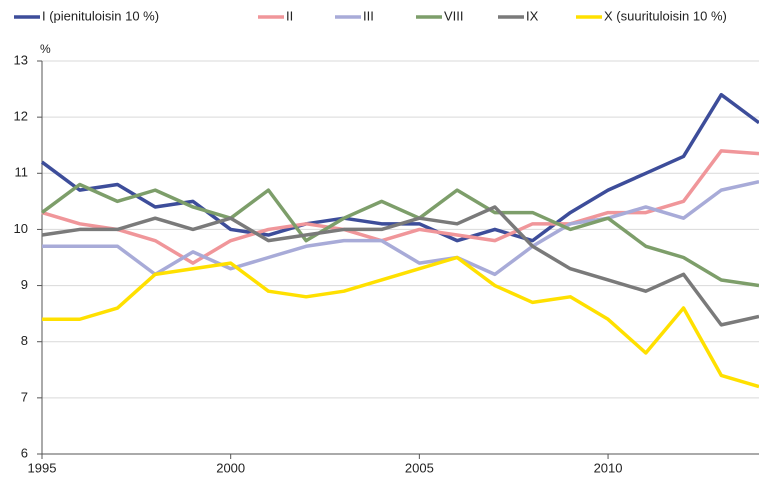 The image size is (759, 479). Describe the element at coordinates (24, 284) in the screenshot. I see `y-tick-label: 9` at that location.